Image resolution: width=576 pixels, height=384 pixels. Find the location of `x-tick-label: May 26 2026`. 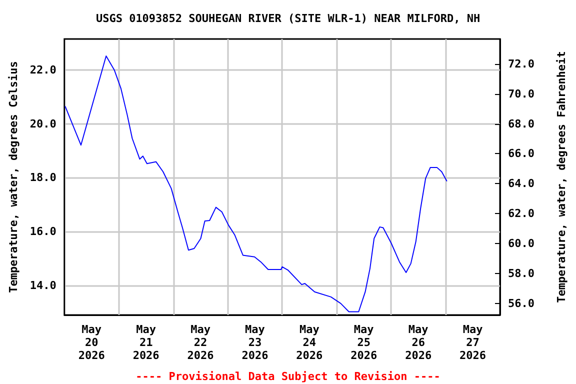

x-tick-label: May 26 2026 is located at coordinates (418, 342).